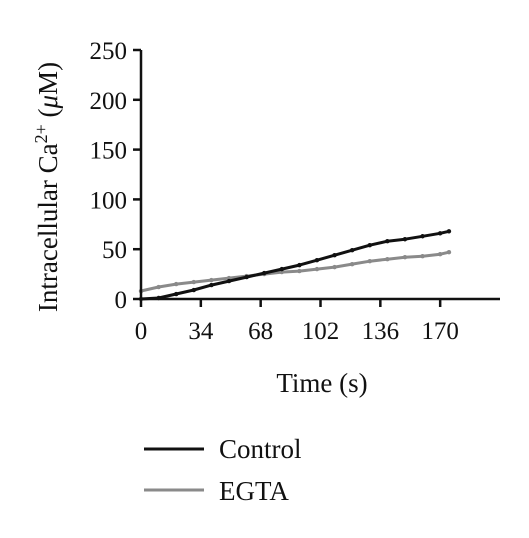 This screenshot has width=529, height=538. What do you see at coordinates (260, 449) in the screenshot?
I see `legend-label-control: Control` at bounding box center [260, 449].